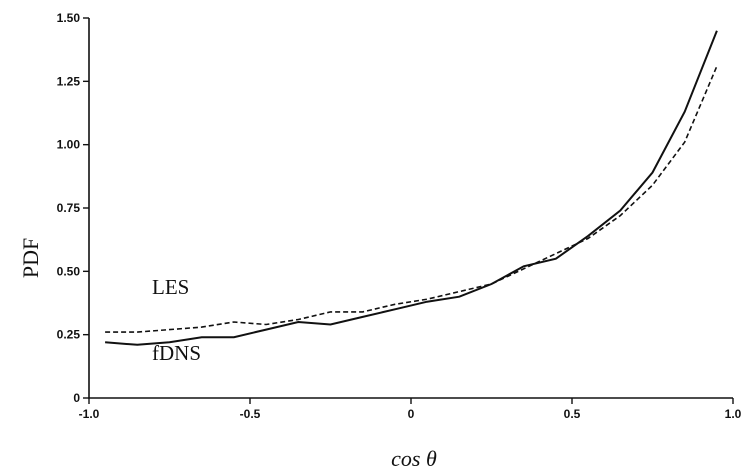 The height and width of the screenshot is (472, 742). Describe the element at coordinates (733, 414) in the screenshot. I see `x-tick-label: 1.0` at that location.